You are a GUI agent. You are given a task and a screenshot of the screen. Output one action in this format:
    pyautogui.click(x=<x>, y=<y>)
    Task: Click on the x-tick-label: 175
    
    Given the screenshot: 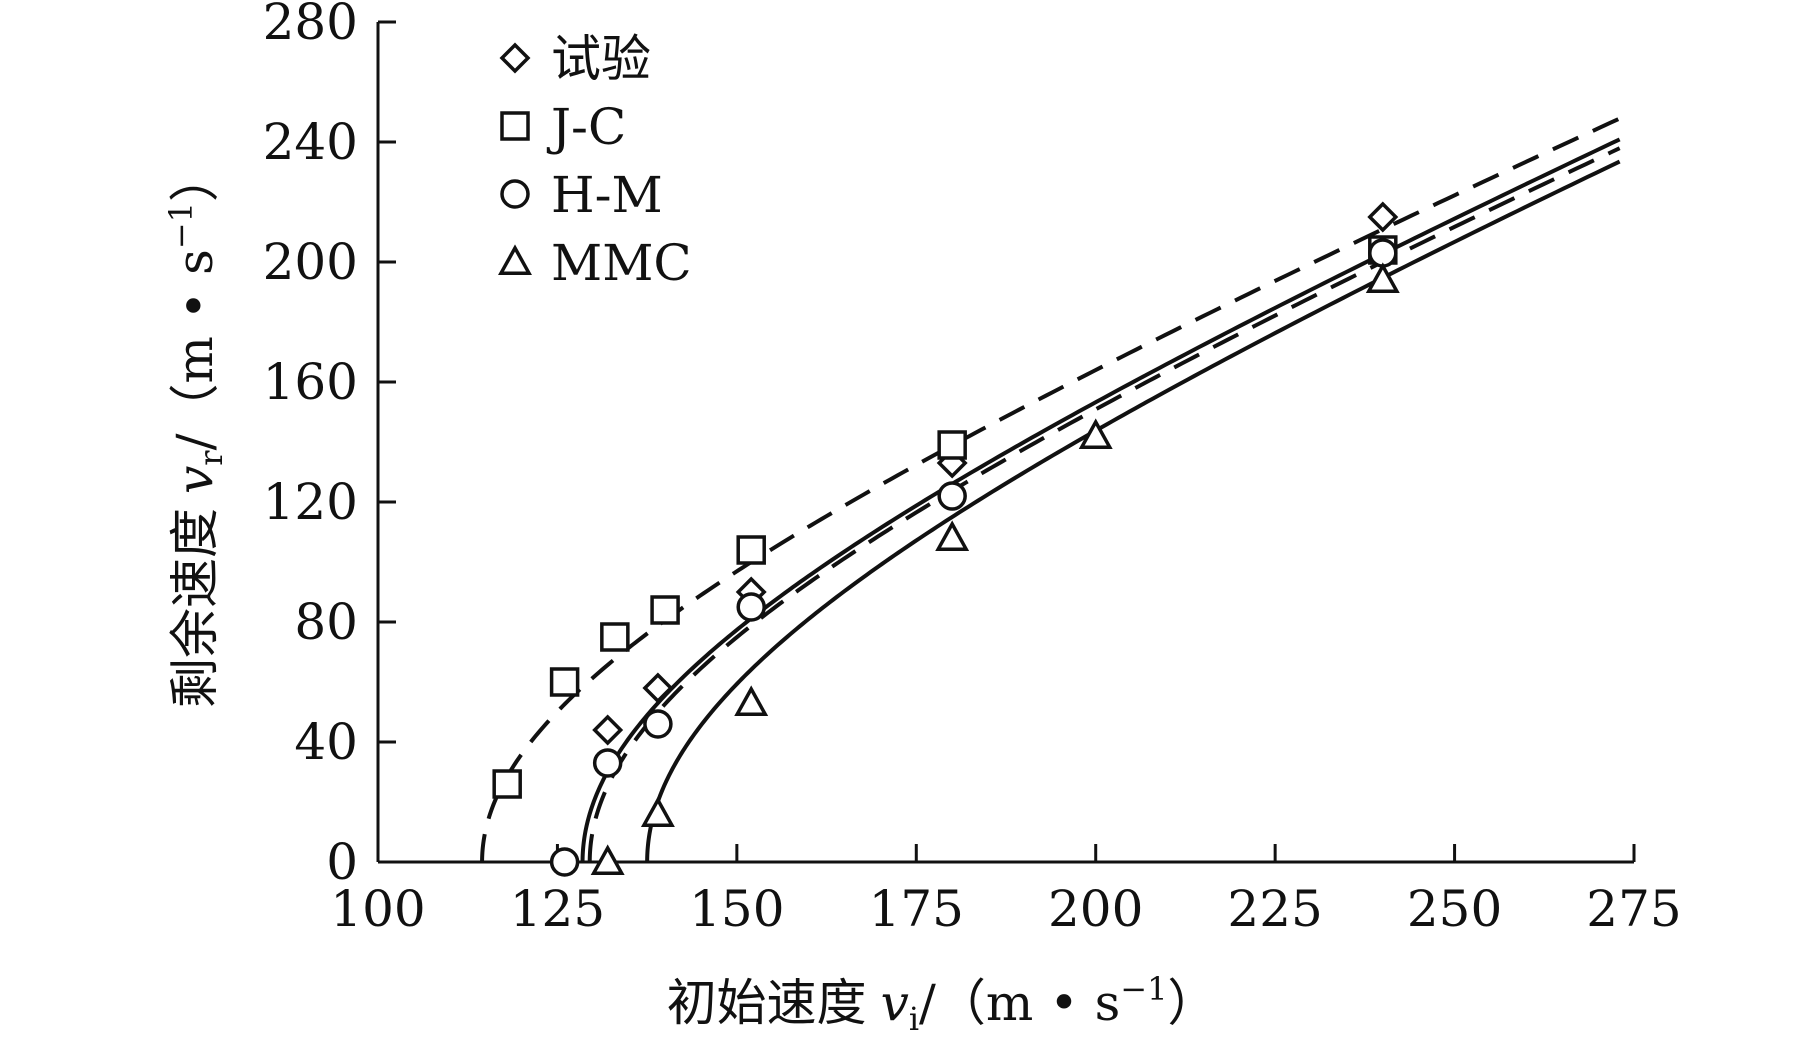 What is the action you would take?
    pyautogui.click(x=916, y=909)
    